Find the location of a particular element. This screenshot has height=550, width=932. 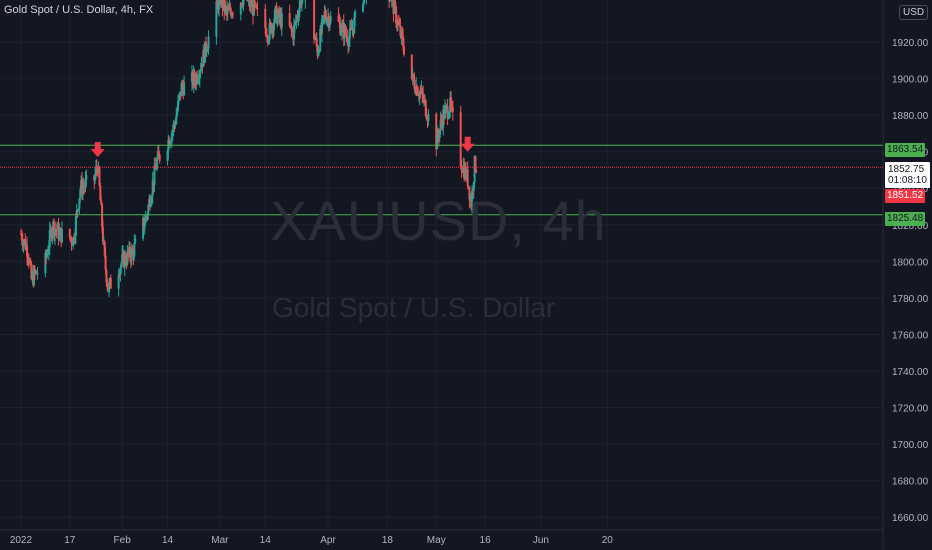

price-axis-label: 1920.00 is located at coordinates (910, 43).